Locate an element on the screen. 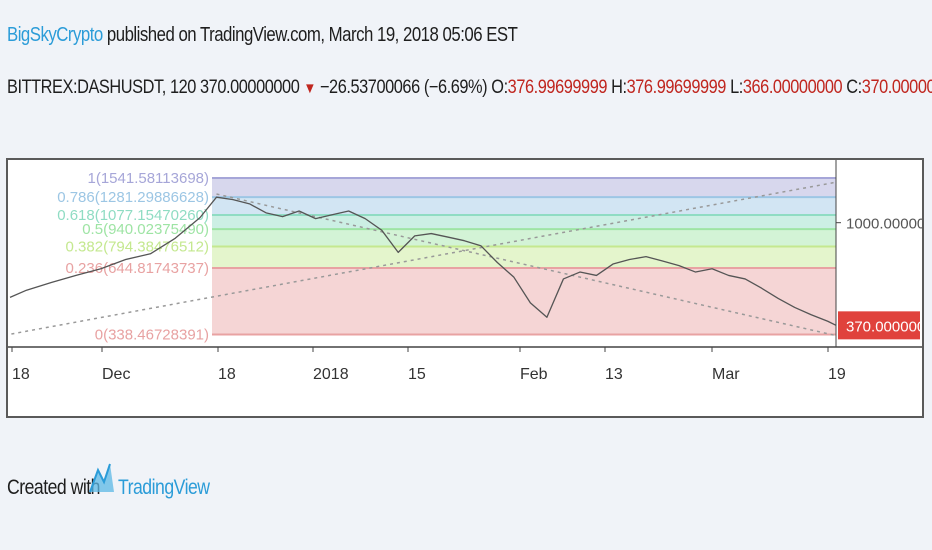 Image resolution: width=932 pixels, height=550 pixels. last-price: 370.00000000 is located at coordinates (250, 87).